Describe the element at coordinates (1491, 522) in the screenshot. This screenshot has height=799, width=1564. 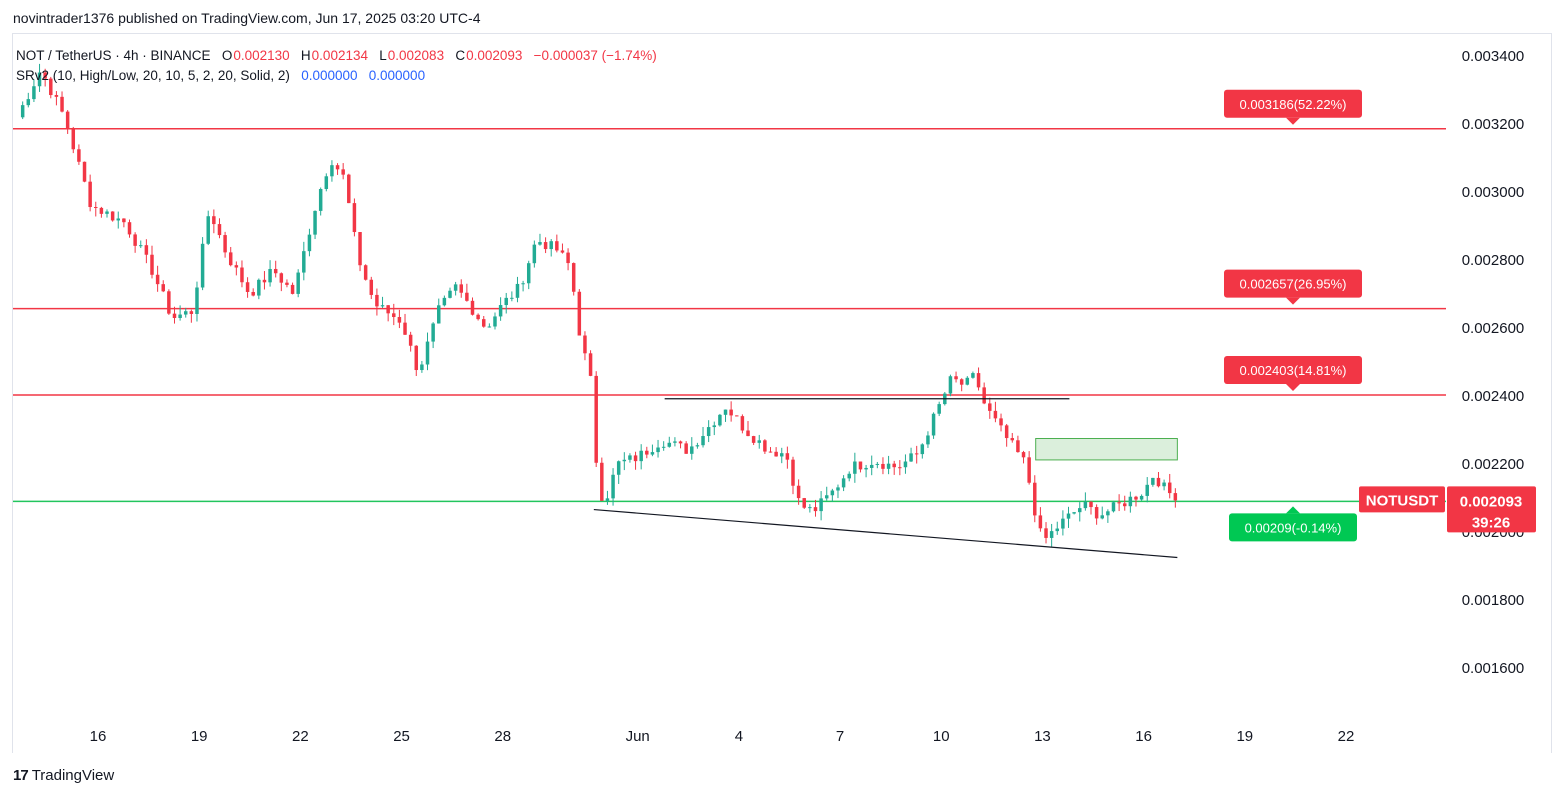
I see `bar-countdown: 39:26` at that location.